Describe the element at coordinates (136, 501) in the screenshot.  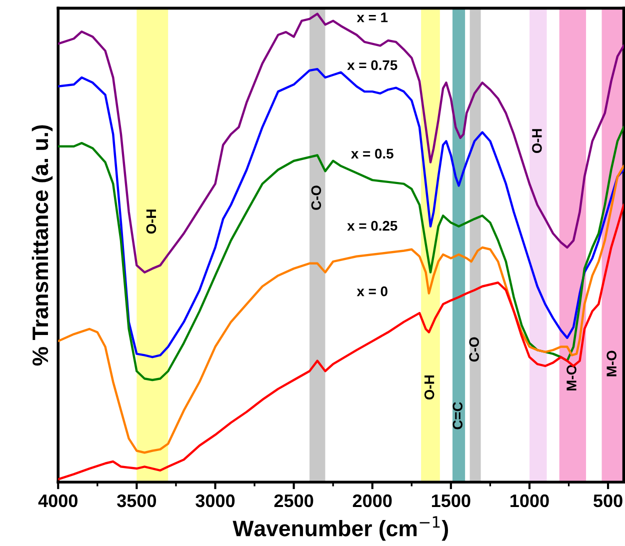
I see `x-tick-label: 3500` at that location.